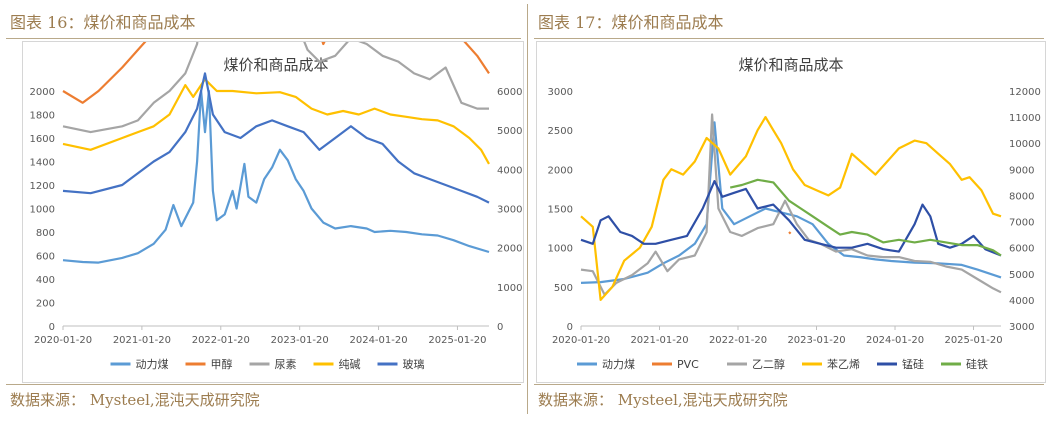 This screenshot has height=424, width=1050. I want to click on y-left-tick-label: 2500, so click(560, 131).